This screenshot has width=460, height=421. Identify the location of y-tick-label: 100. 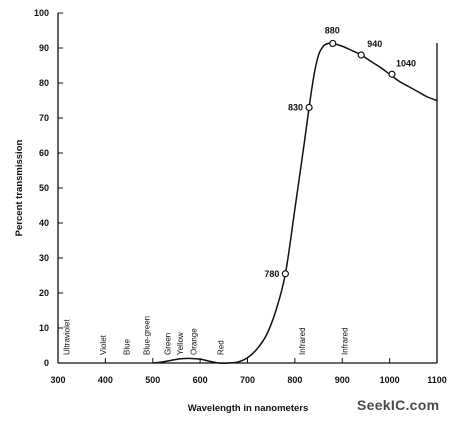
(41, 13).